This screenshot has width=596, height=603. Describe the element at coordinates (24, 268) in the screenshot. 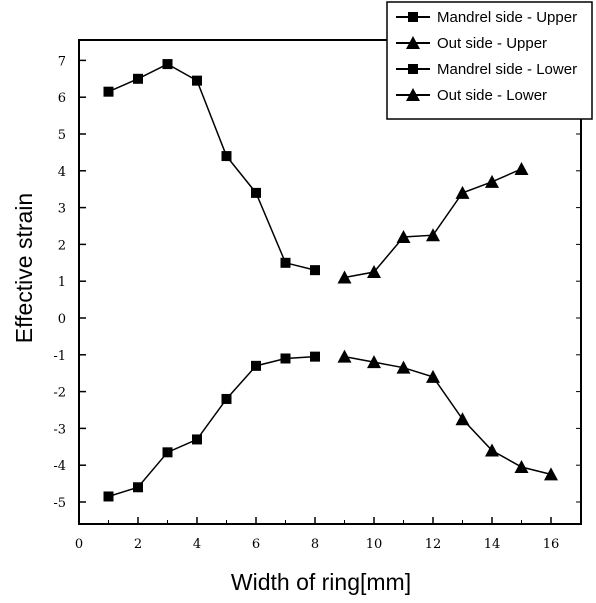

I see `y-axis-title: Effective strain` at that location.